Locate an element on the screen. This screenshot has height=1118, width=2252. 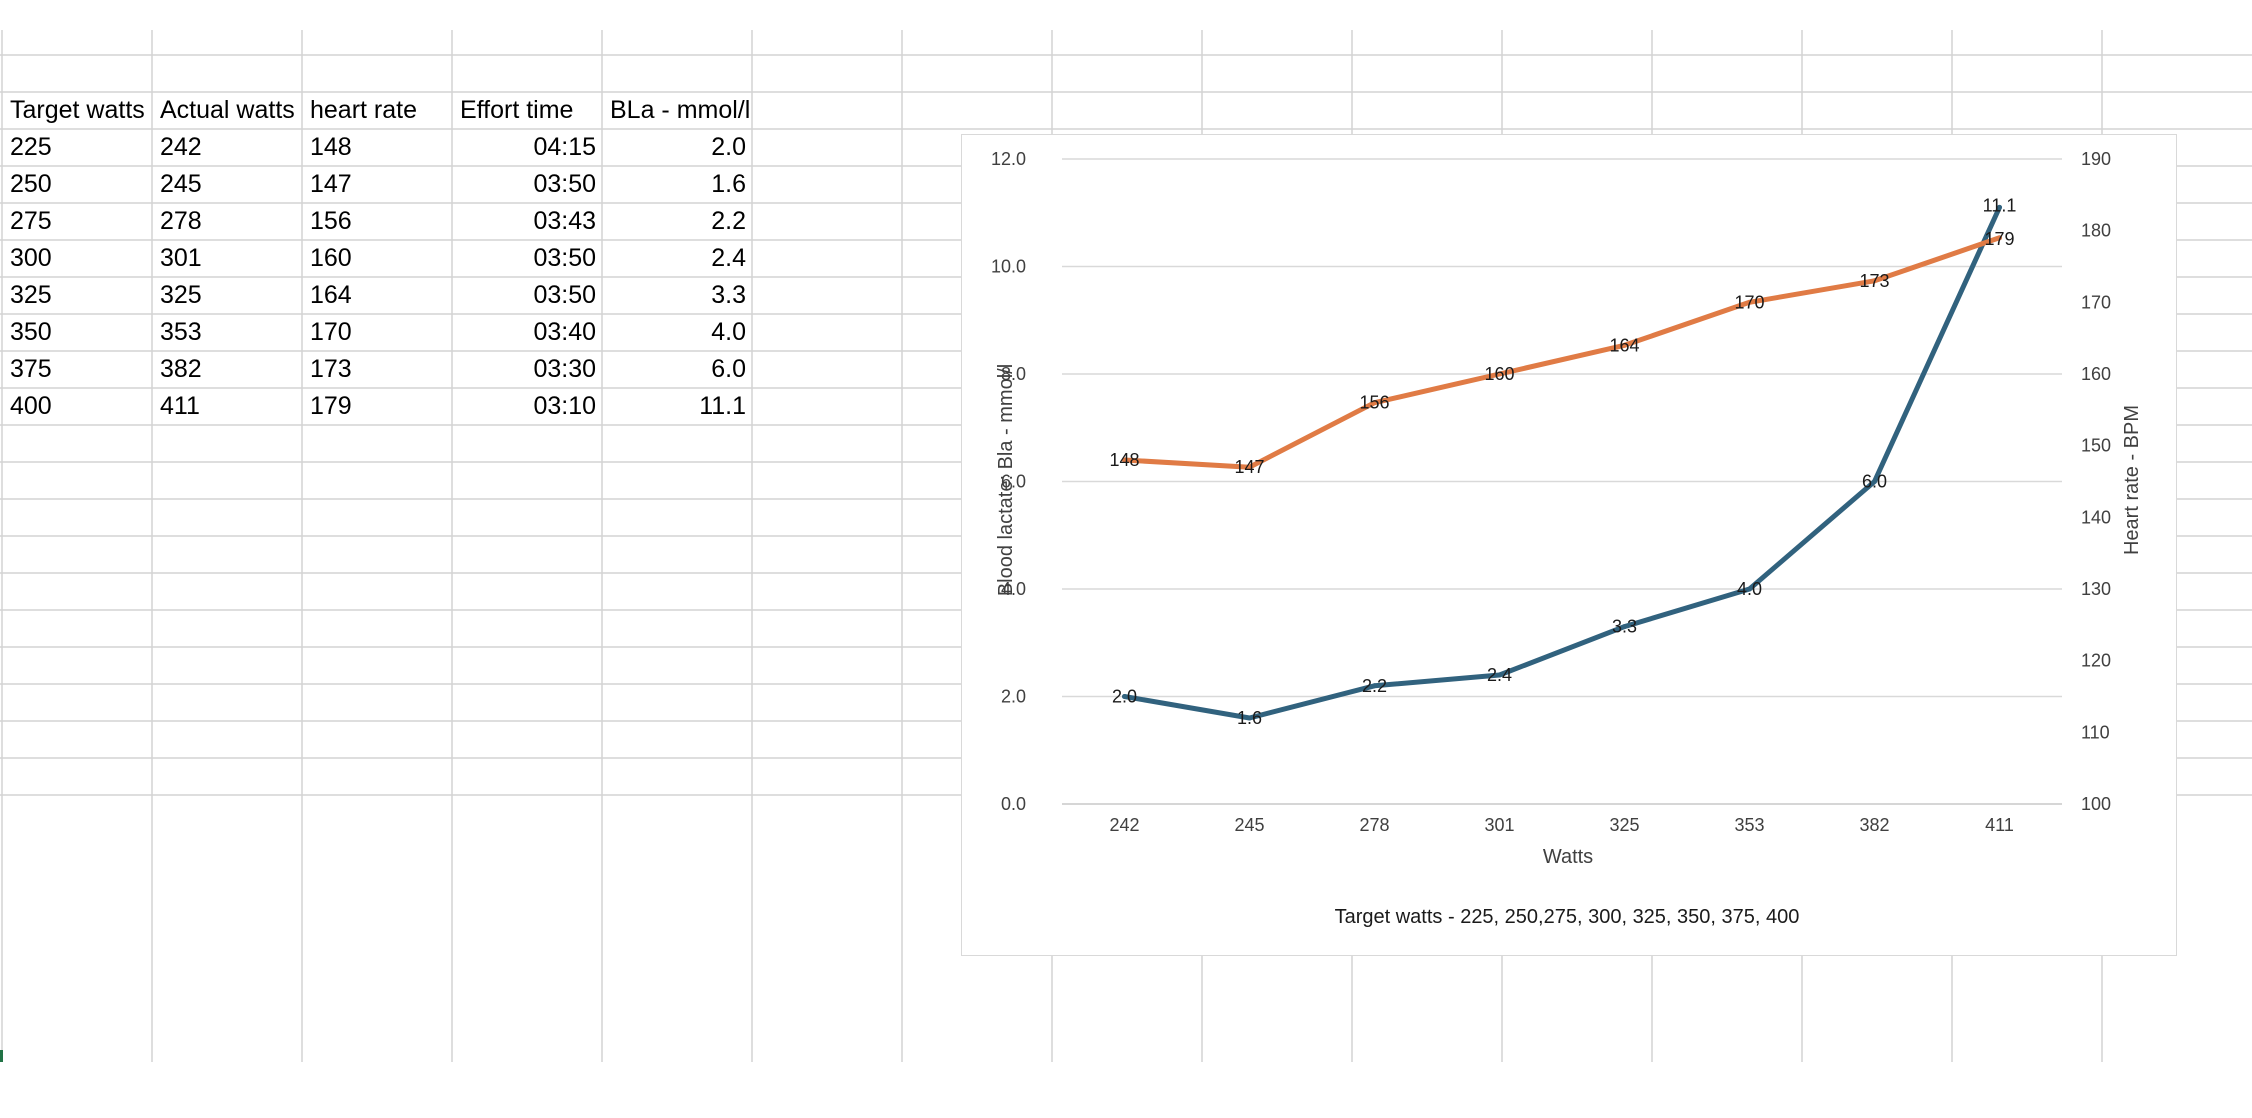
heart-rate-data-label: 164 is located at coordinates (1624, 345).